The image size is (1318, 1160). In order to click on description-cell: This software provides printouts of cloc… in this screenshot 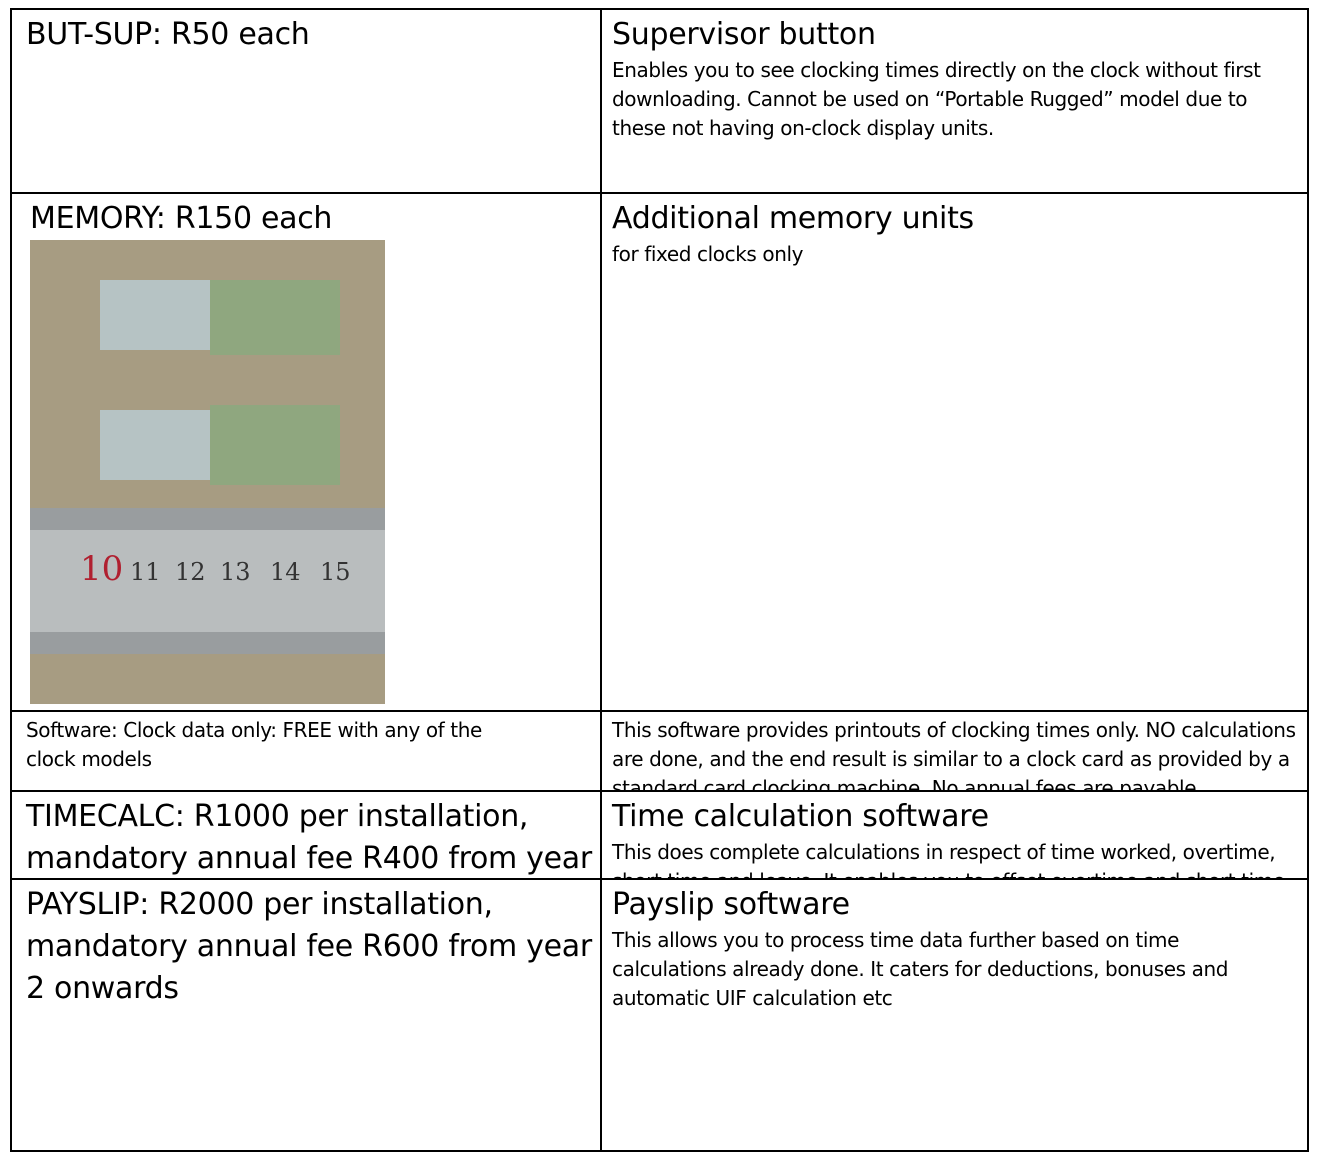, I will do `click(955, 751)`.